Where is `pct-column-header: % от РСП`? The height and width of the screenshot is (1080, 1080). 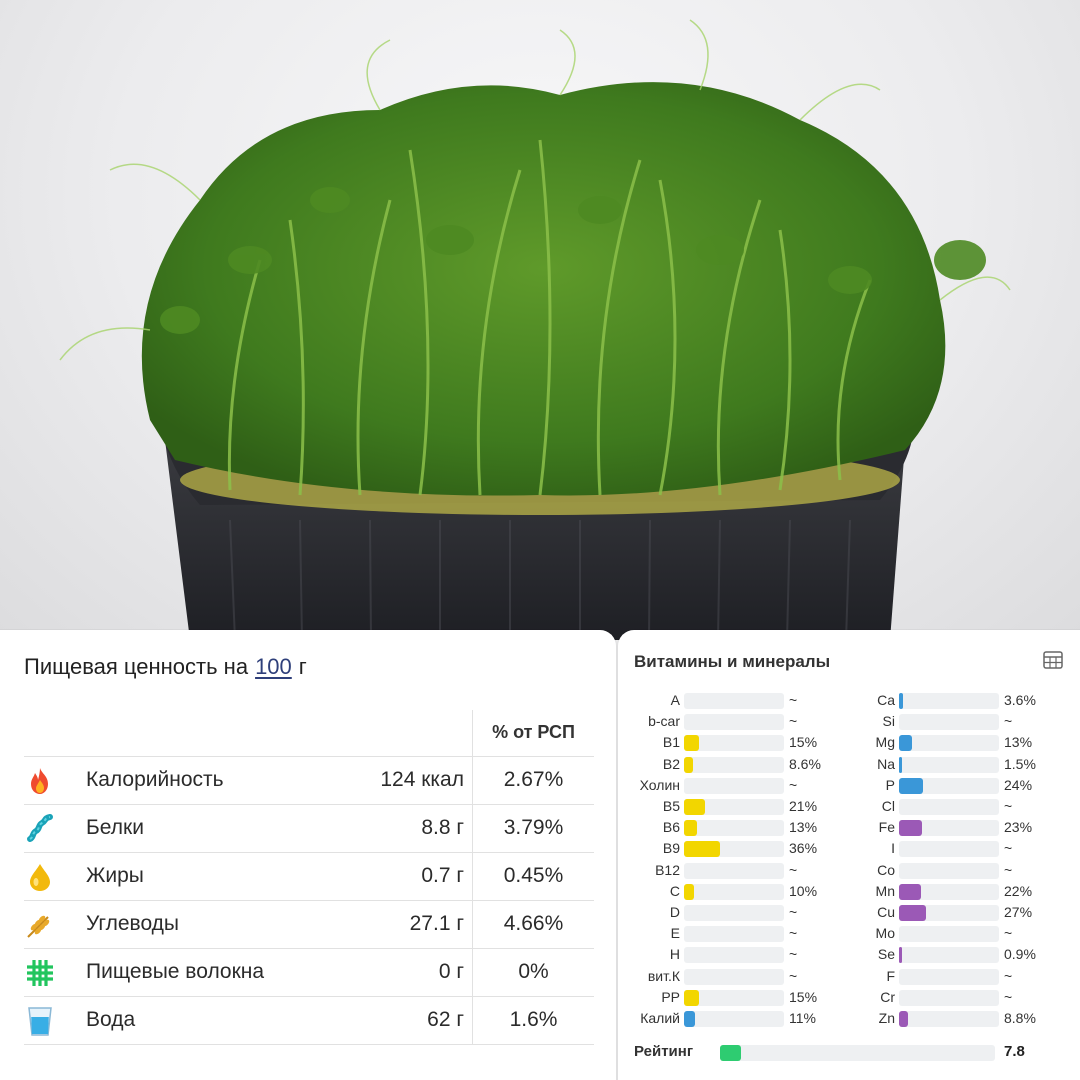 pct-column-header: % от РСП is located at coordinates (533, 732).